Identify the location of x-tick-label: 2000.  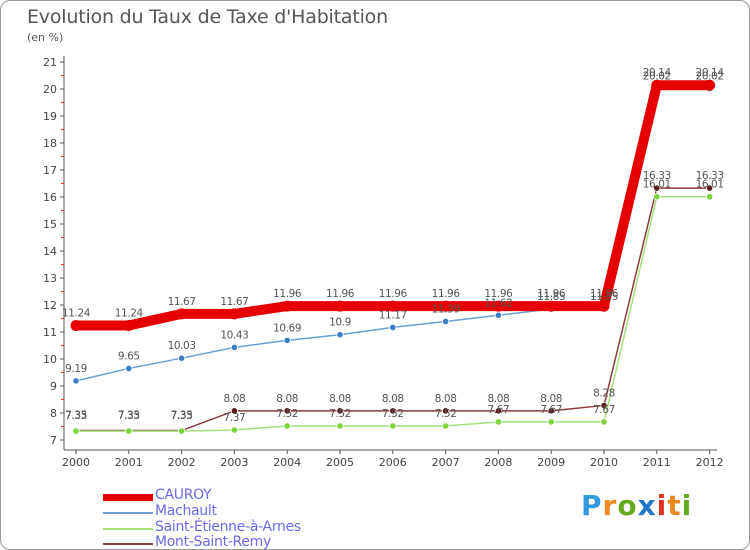
(76, 462).